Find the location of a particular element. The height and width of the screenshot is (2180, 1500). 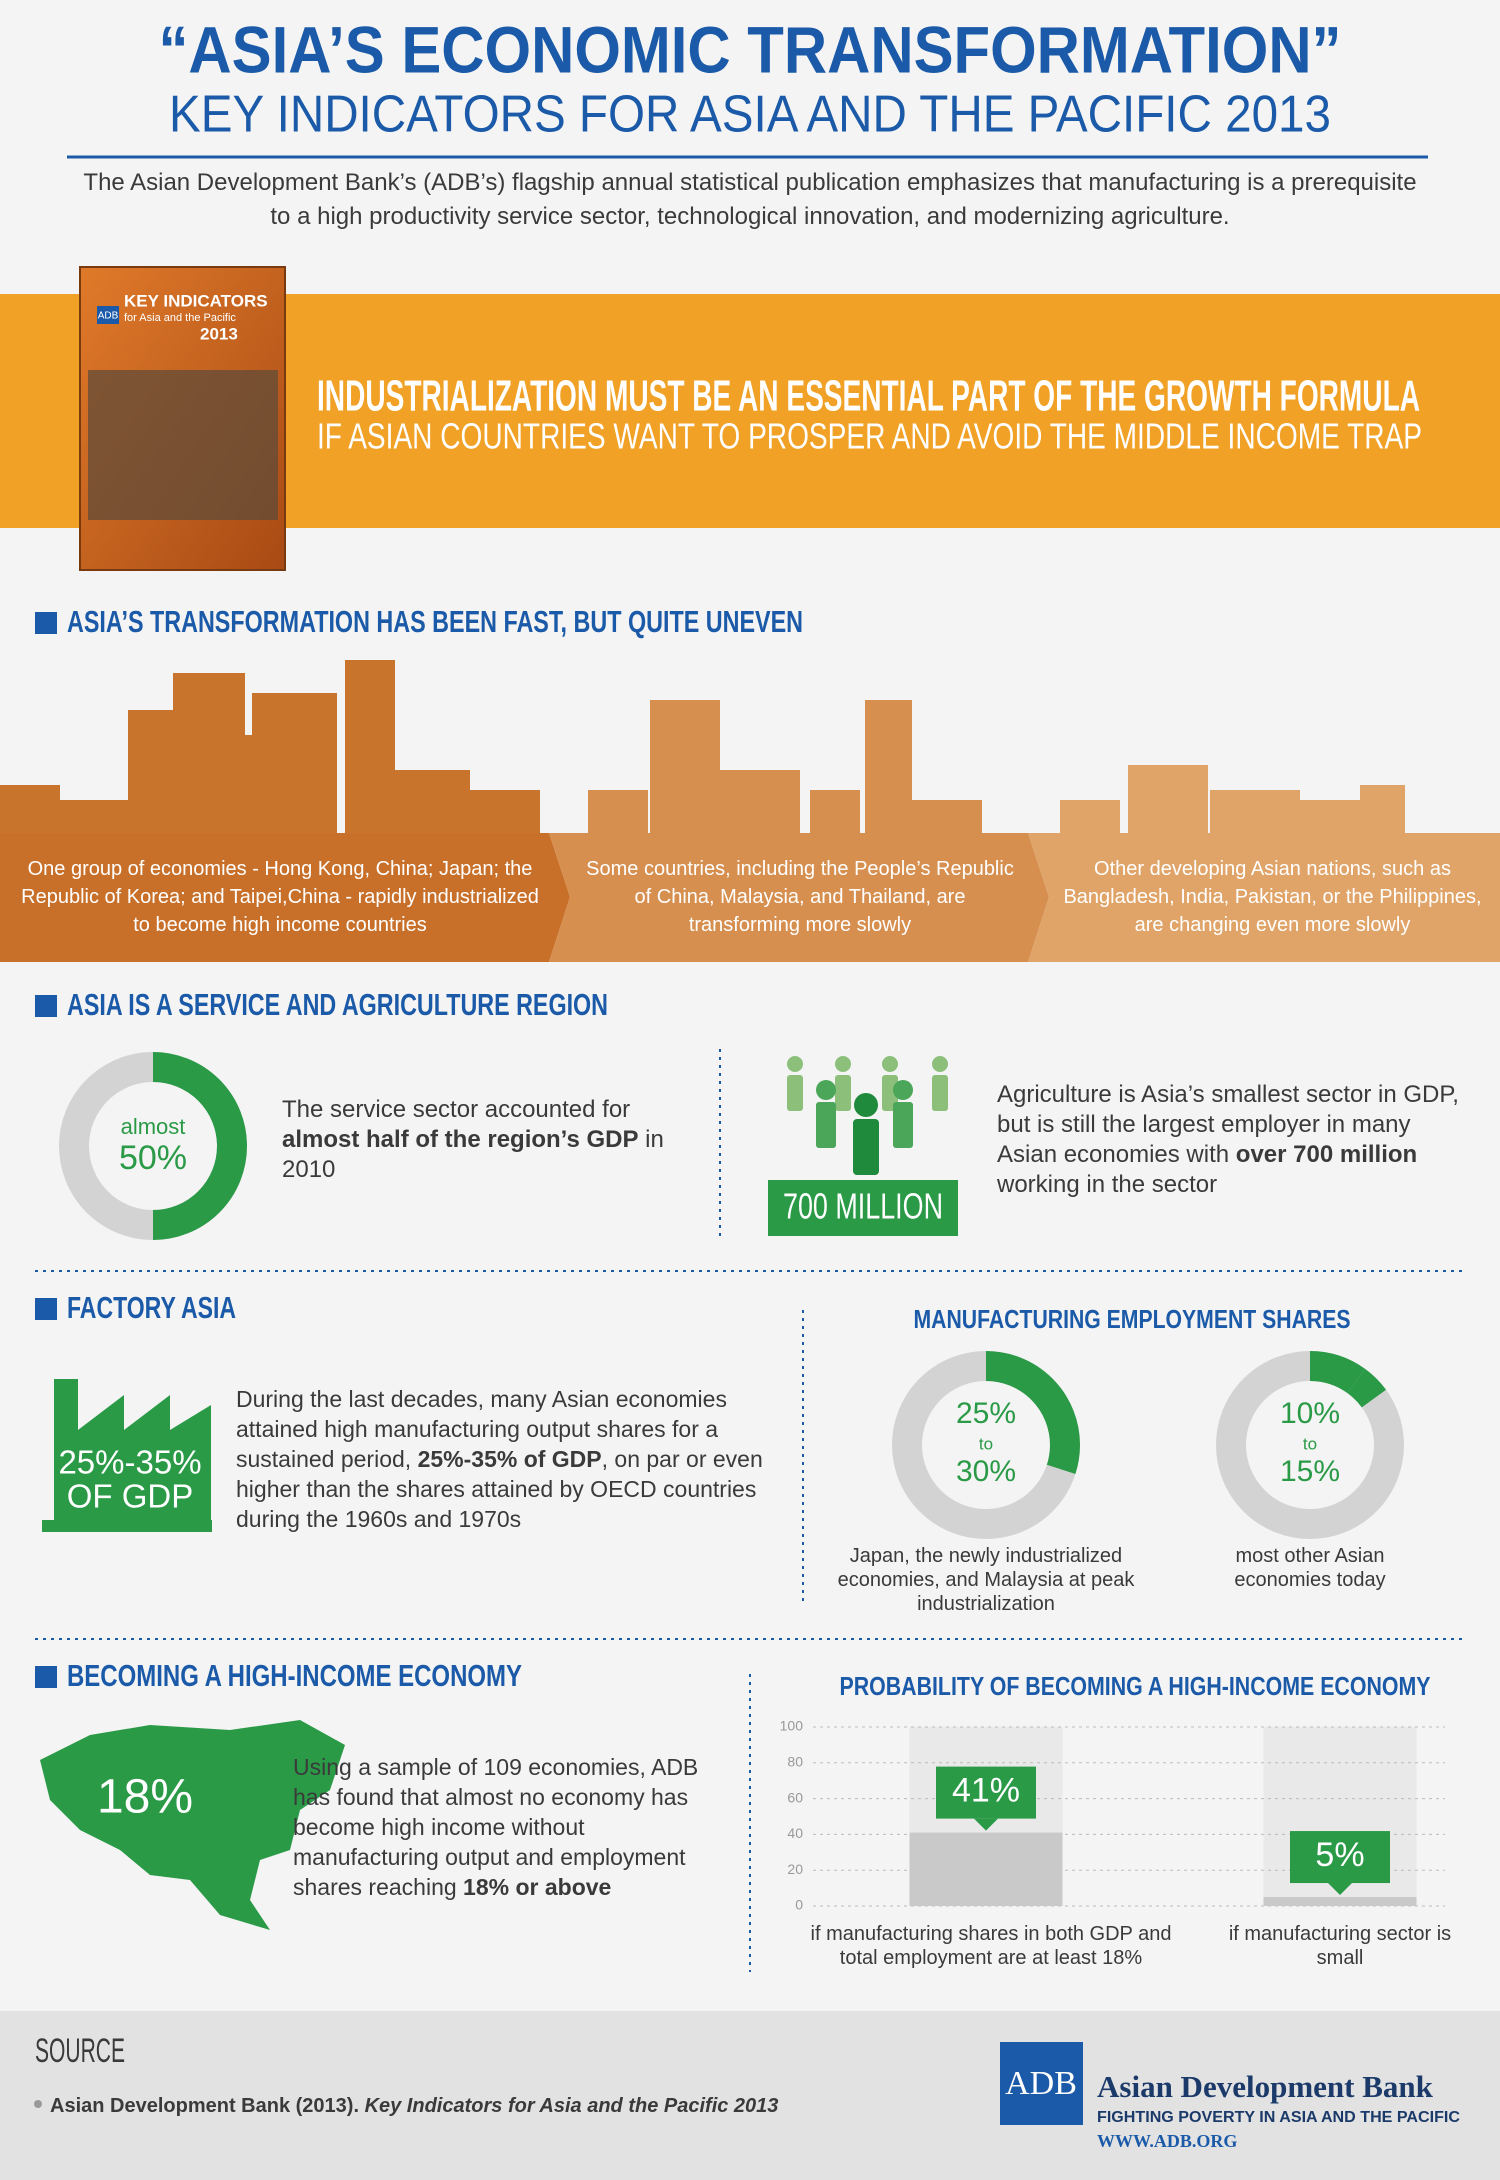

text-bold: almost half of the region’s GDP is located at coordinates (460, 1139).